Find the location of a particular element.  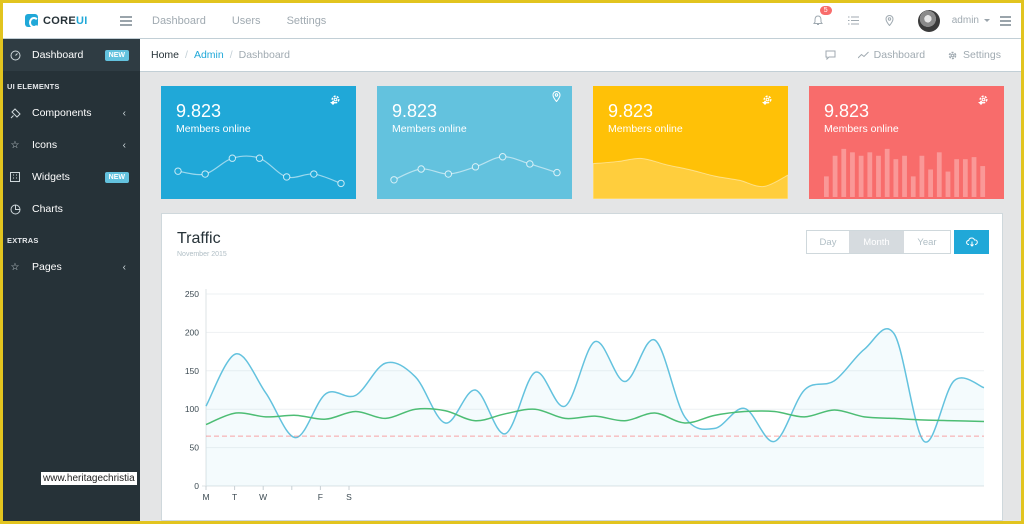

star-icon: ☆ is located at coordinates (15, 145).